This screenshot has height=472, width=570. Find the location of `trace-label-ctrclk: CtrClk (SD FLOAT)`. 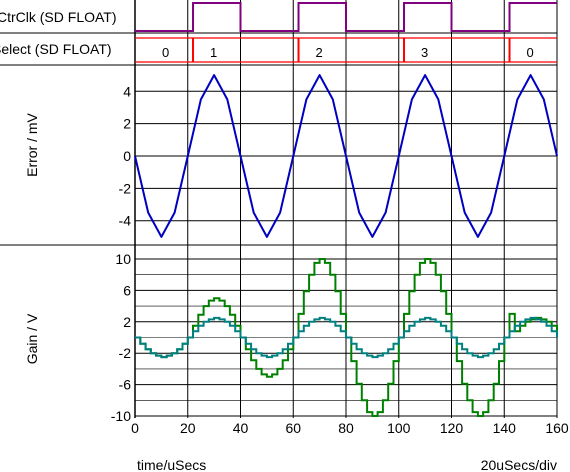

trace-label-ctrclk: CtrClk (SD FLOAT) is located at coordinates (58, 17).